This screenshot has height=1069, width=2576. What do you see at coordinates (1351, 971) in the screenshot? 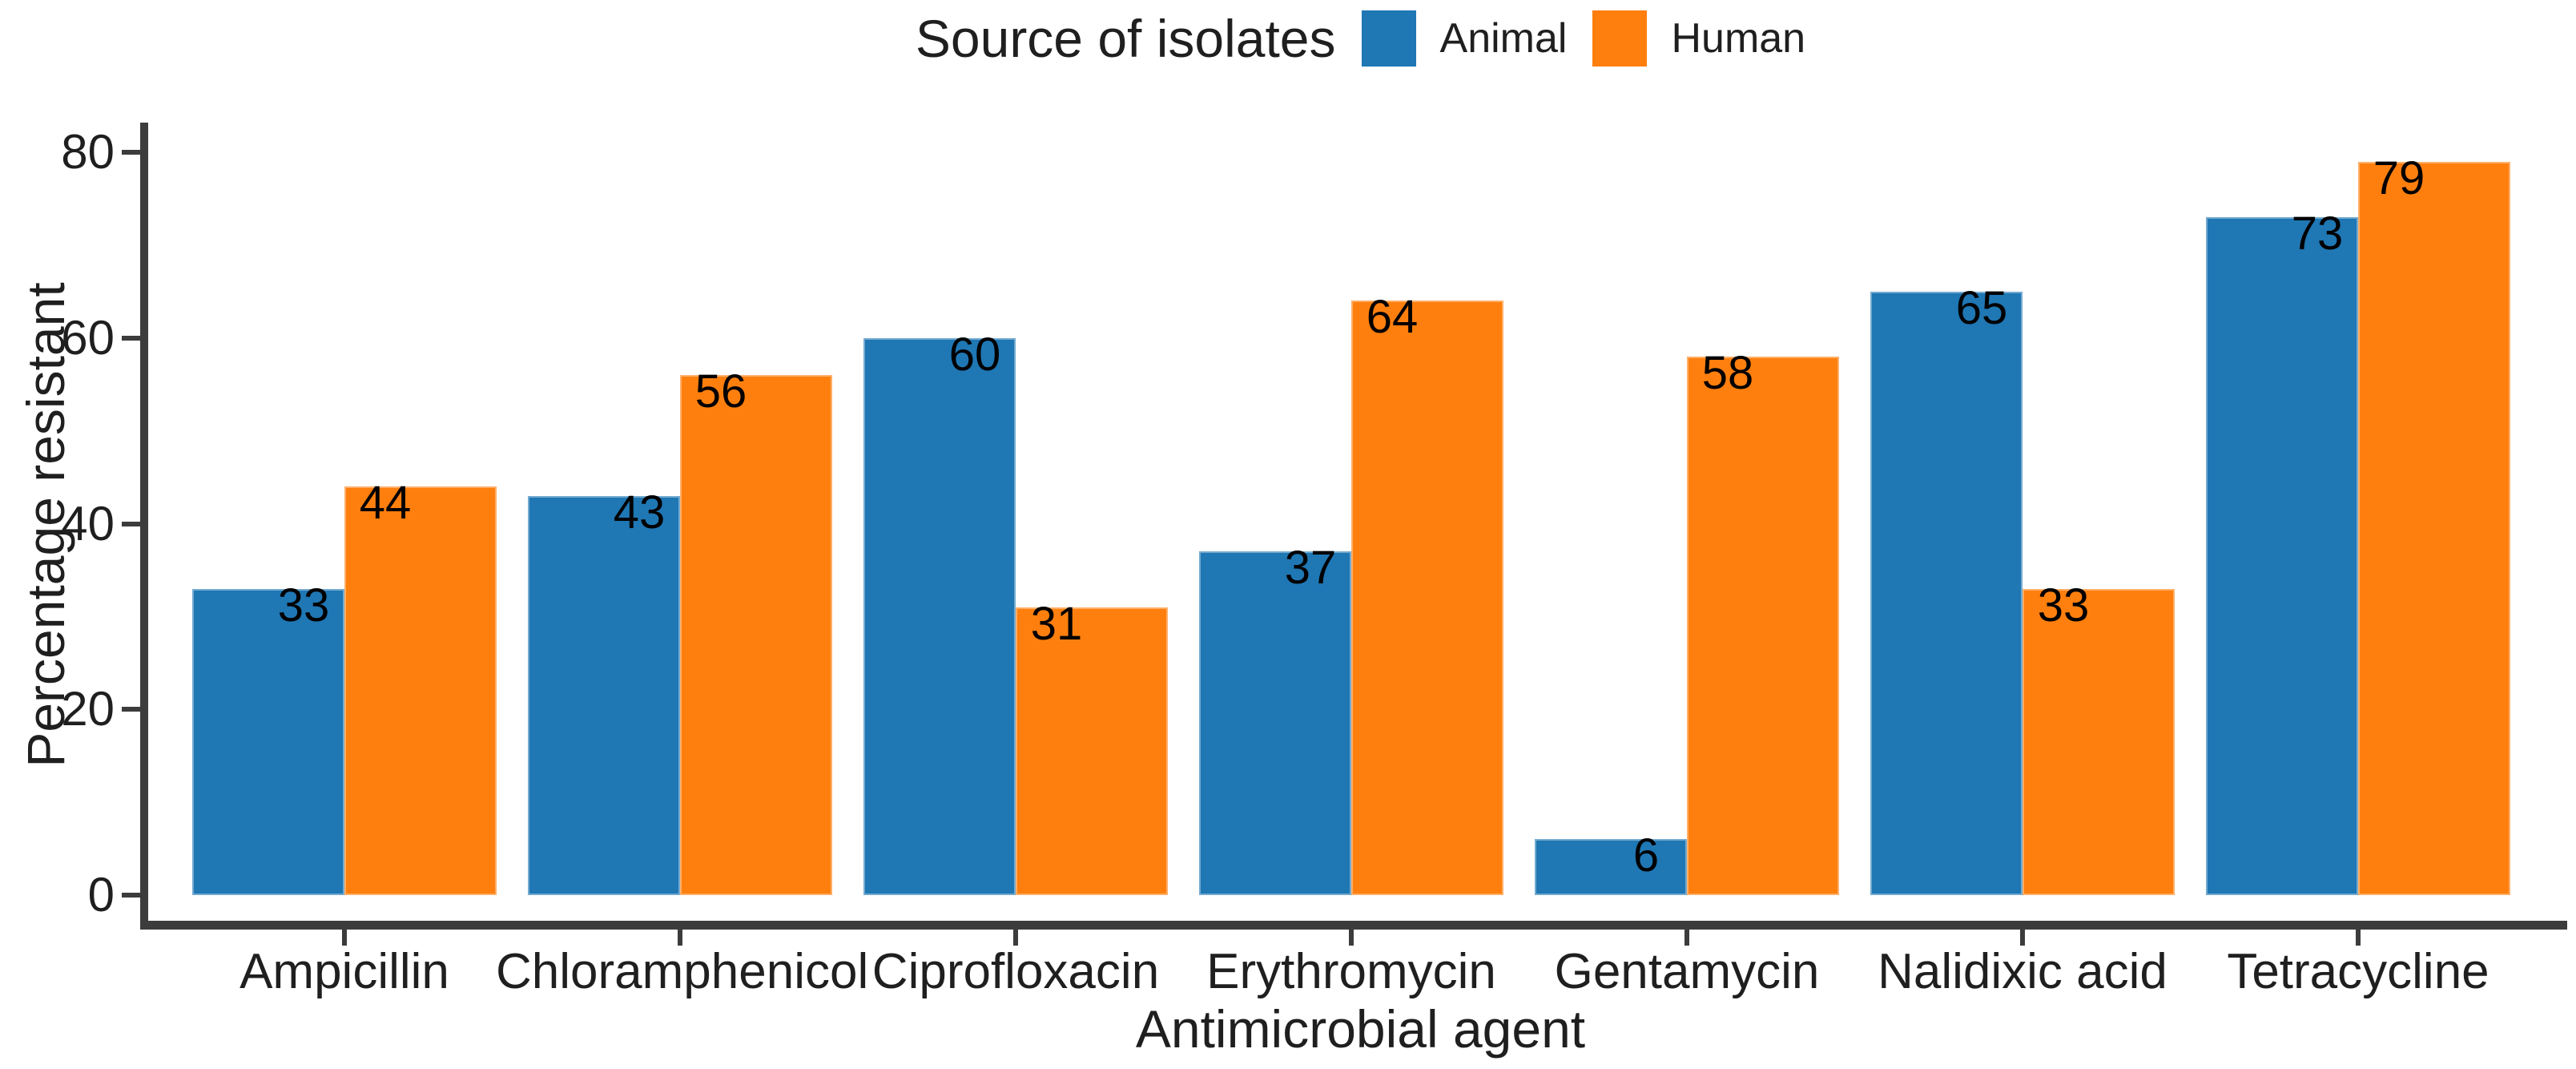
I see `x-category-label: Erythromycin` at bounding box center [1351, 971].